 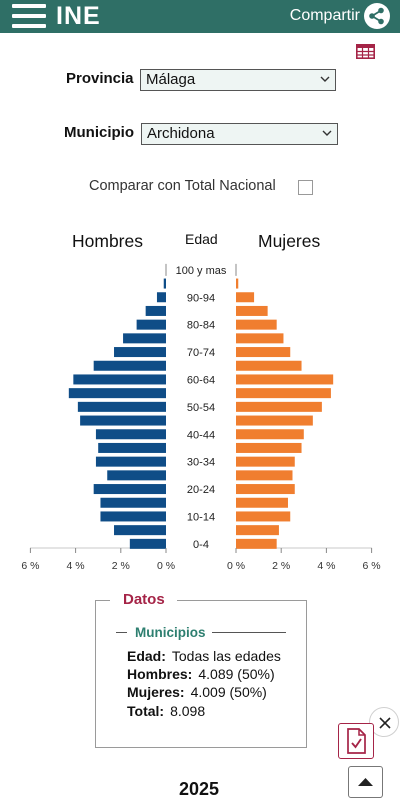 What do you see at coordinates (384, 722) in the screenshot?
I see `close-icon` at bounding box center [384, 722].